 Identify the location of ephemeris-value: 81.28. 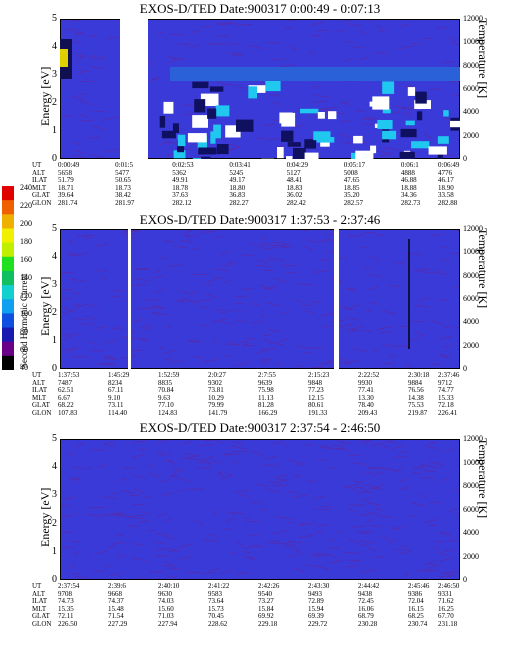
(266, 405).